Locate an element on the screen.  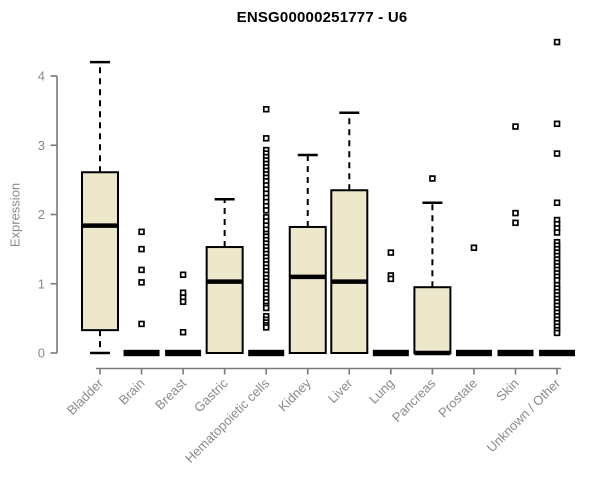
box-group-pancreas is located at coordinates (432, 265).